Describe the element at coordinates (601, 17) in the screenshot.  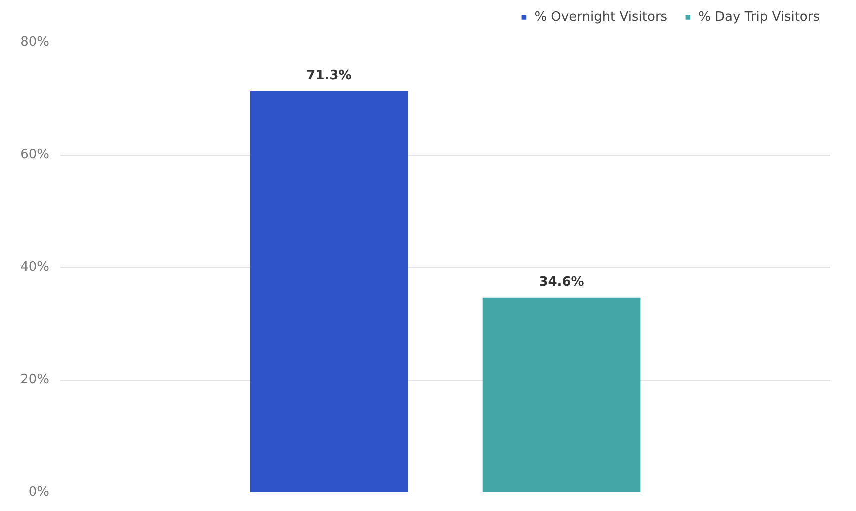
I see `legend-label: % Overnight Visitors` at that location.